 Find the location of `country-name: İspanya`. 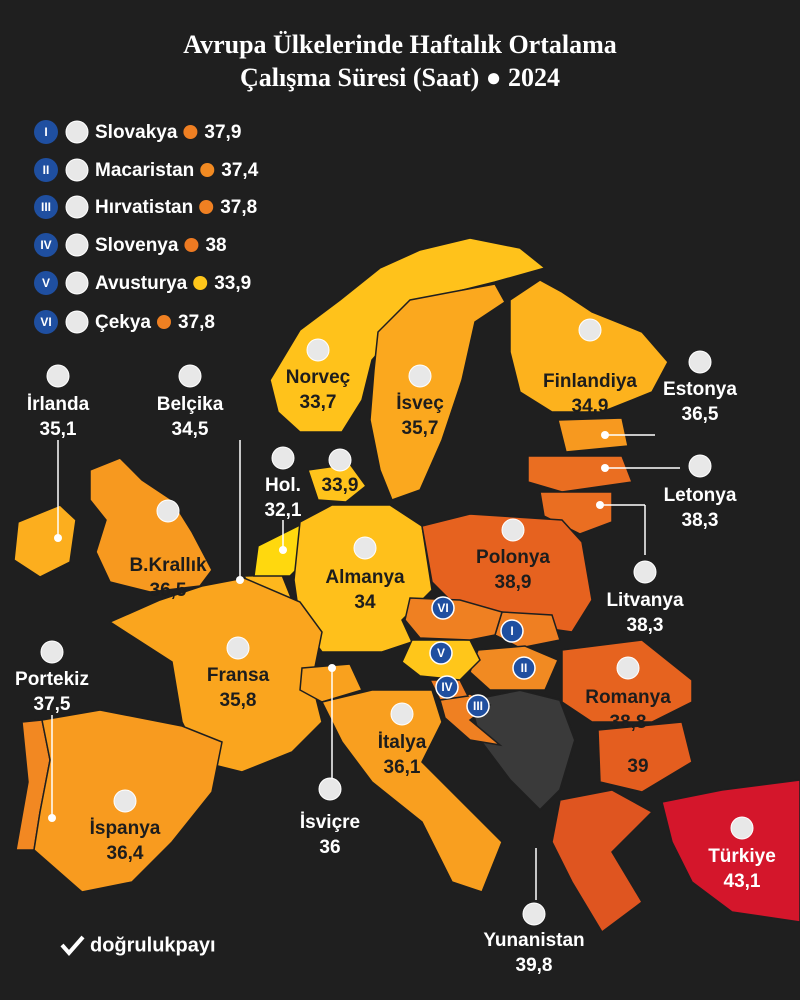

country-name: İspanya is located at coordinates (125, 828).